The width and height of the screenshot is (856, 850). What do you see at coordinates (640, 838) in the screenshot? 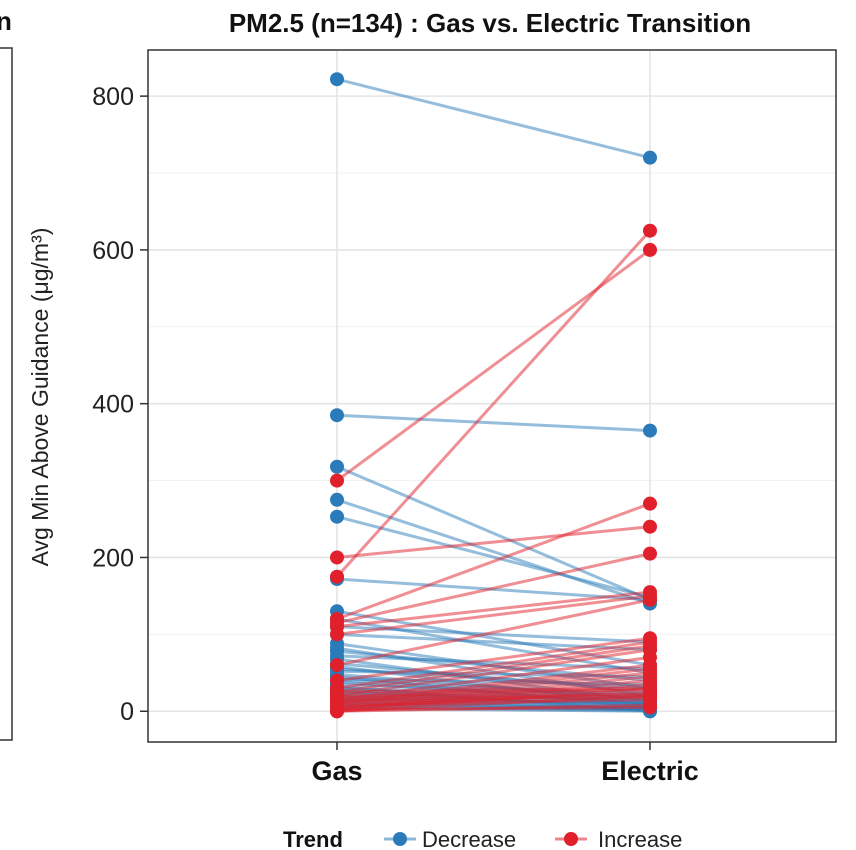
I see `legend-label-increase: Increase` at bounding box center [640, 838].